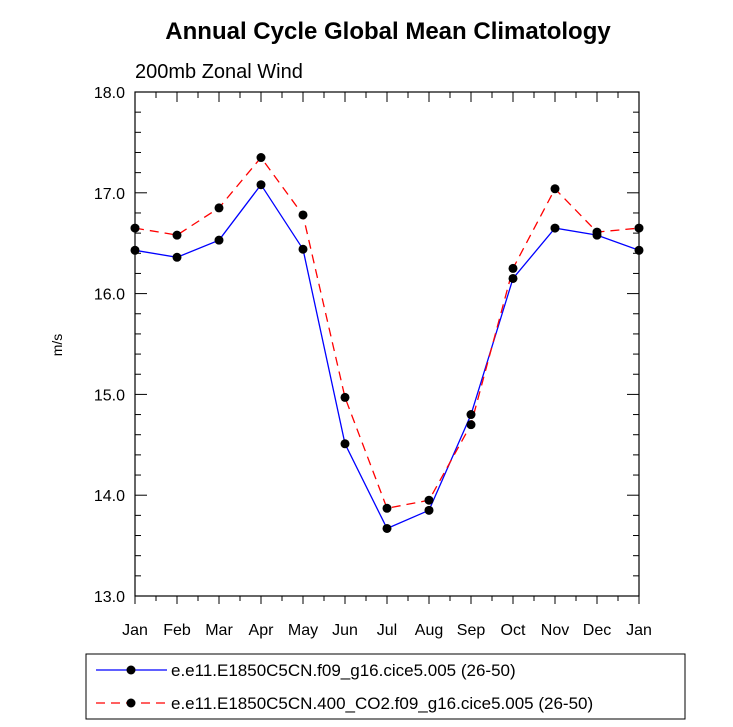 This screenshot has height=727, width=733. I want to click on x-tick-label: Jul, so click(387, 630).